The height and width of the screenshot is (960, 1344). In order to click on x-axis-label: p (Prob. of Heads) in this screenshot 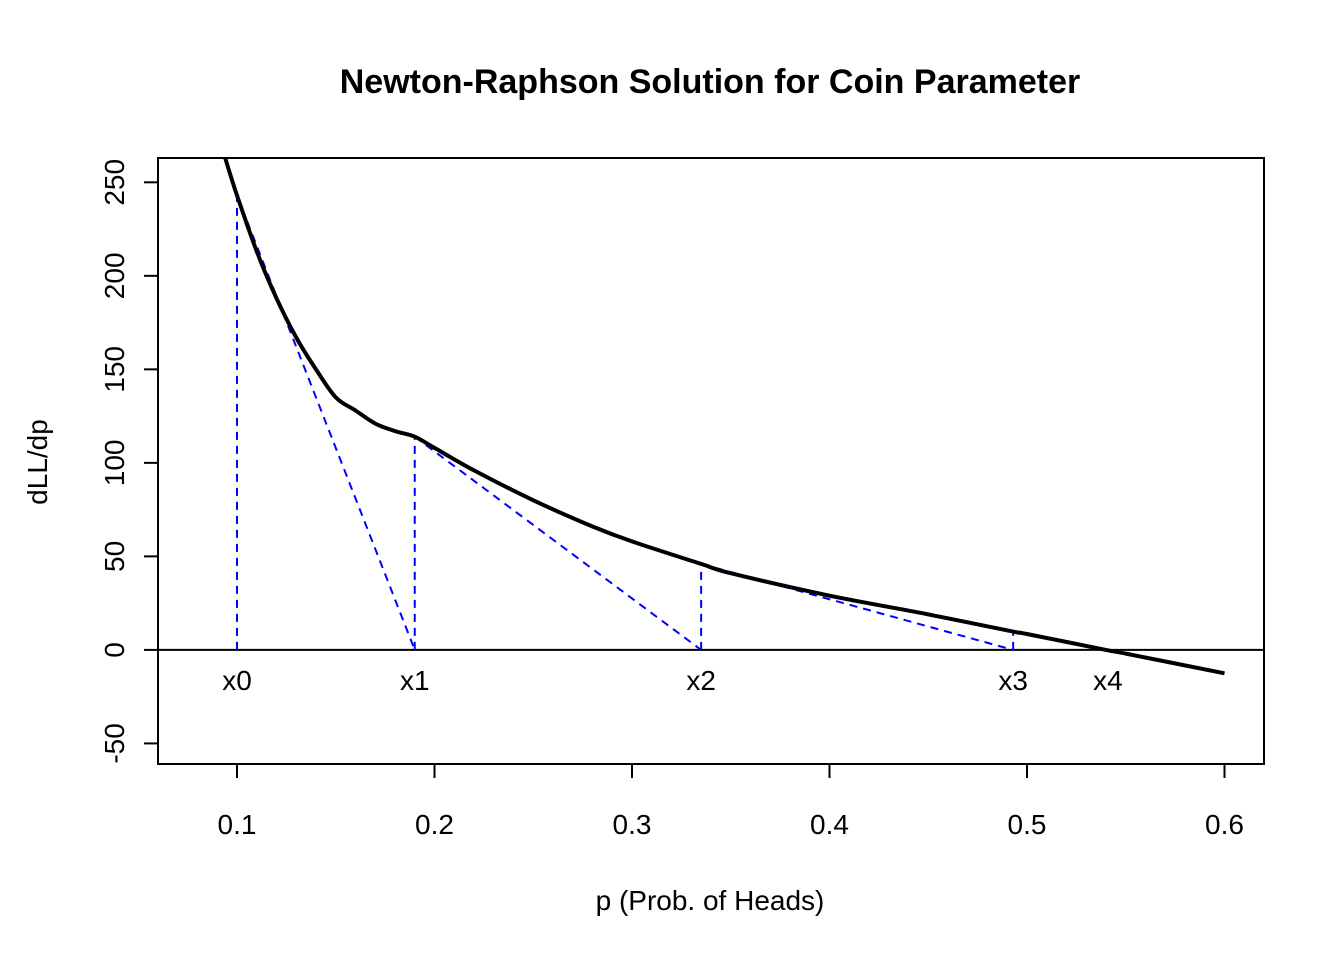, I will do `click(710, 900)`.